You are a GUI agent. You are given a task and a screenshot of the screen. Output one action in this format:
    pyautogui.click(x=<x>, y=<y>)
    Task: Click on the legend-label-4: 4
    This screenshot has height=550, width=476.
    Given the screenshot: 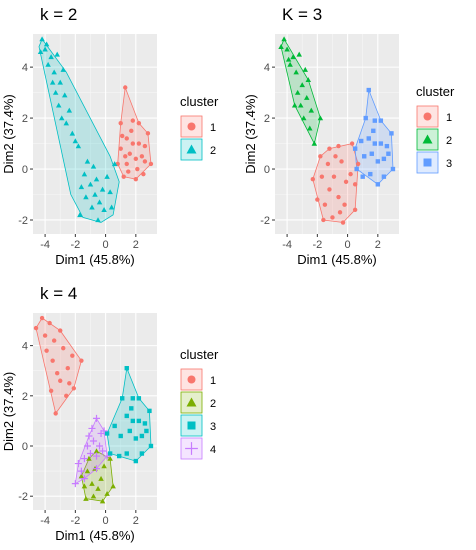 What is the action you would take?
    pyautogui.click(x=213, y=450)
    